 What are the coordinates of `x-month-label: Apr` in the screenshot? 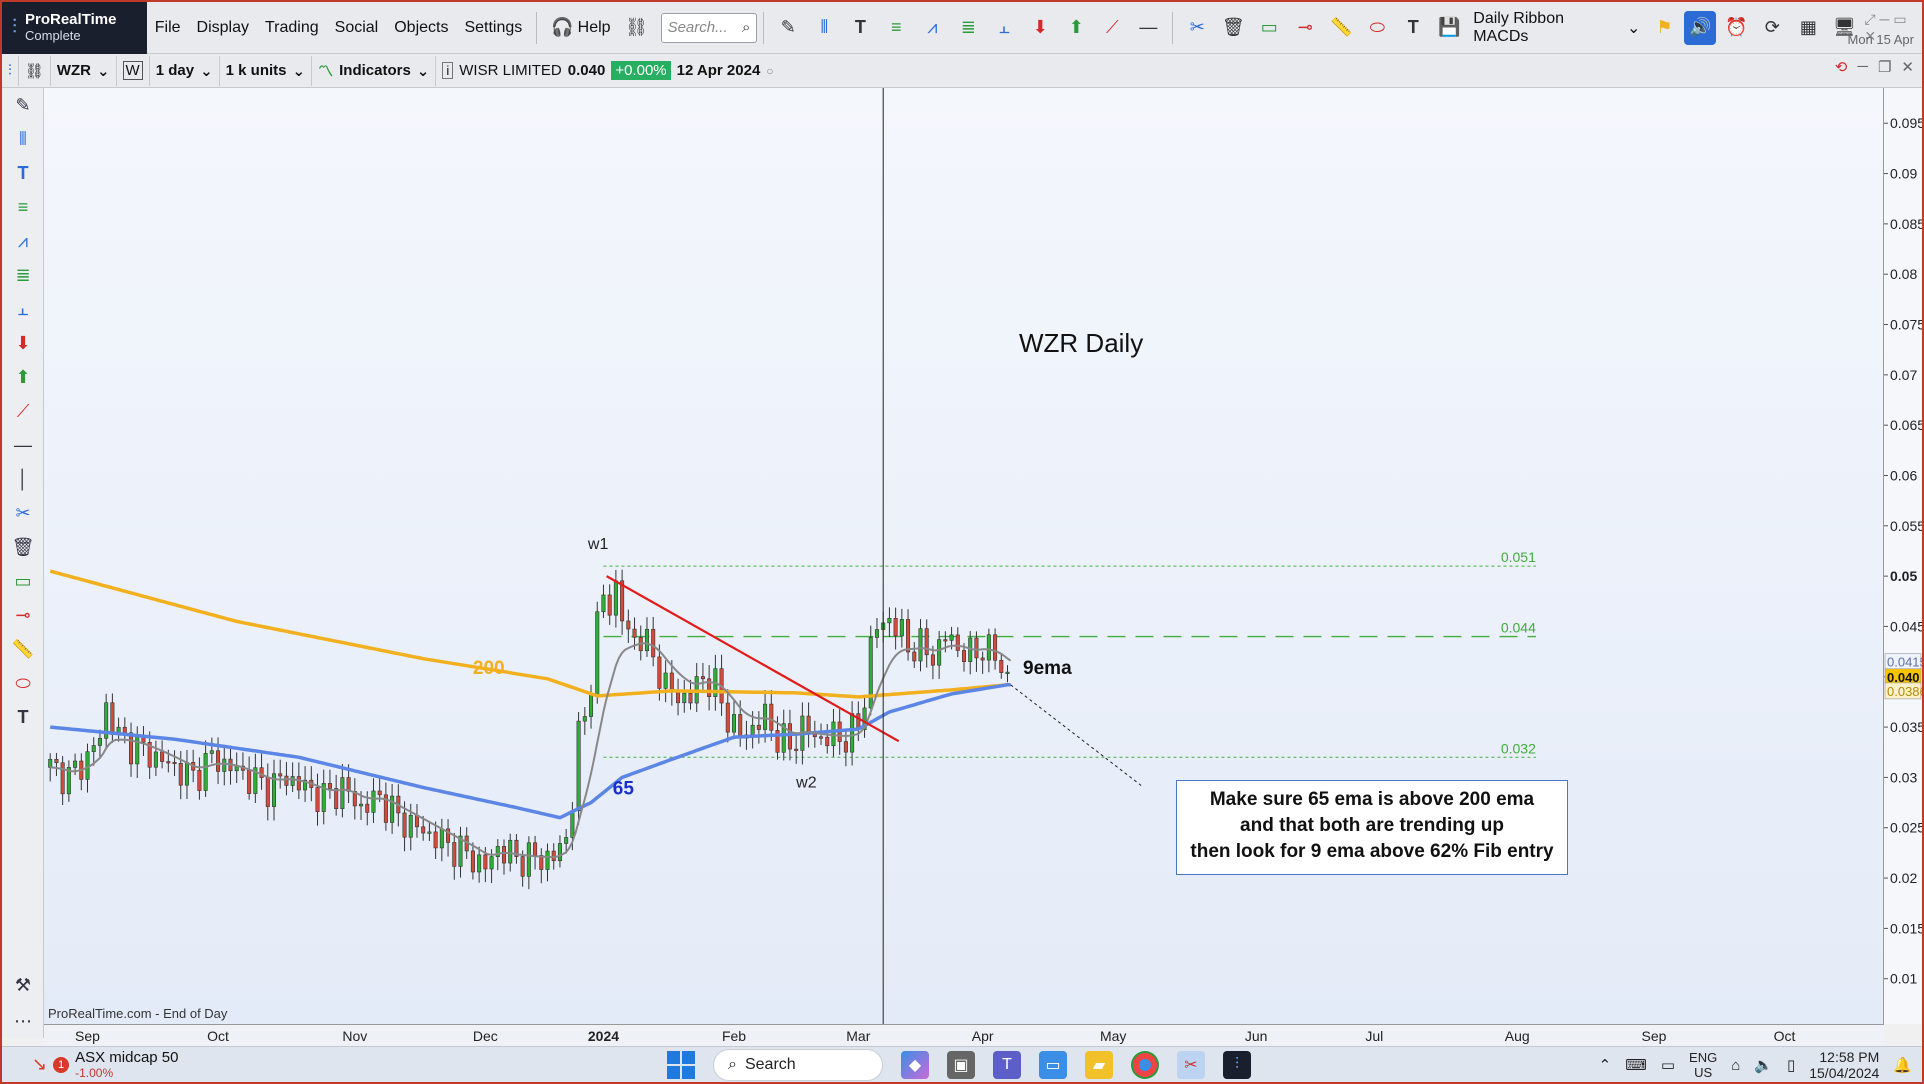 It's located at (983, 1036).